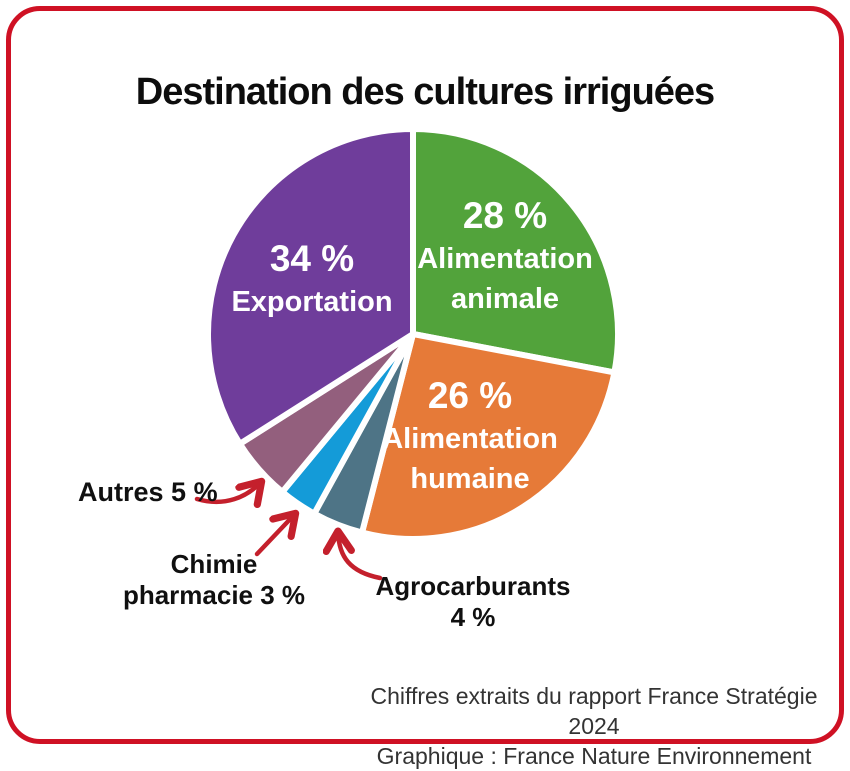 This screenshot has width=850, height=771. Describe the element at coordinates (594, 756) in the screenshot. I see `footer-author-line: Graphique : France Nature Environnement` at that location.